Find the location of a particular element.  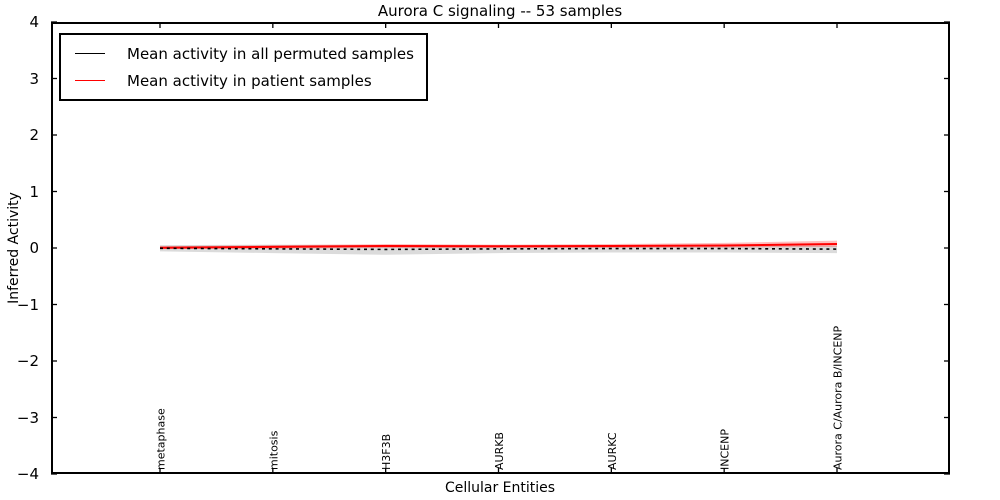

chart-title: Aurora C signaling -- 53 samples is located at coordinates (500, 11).